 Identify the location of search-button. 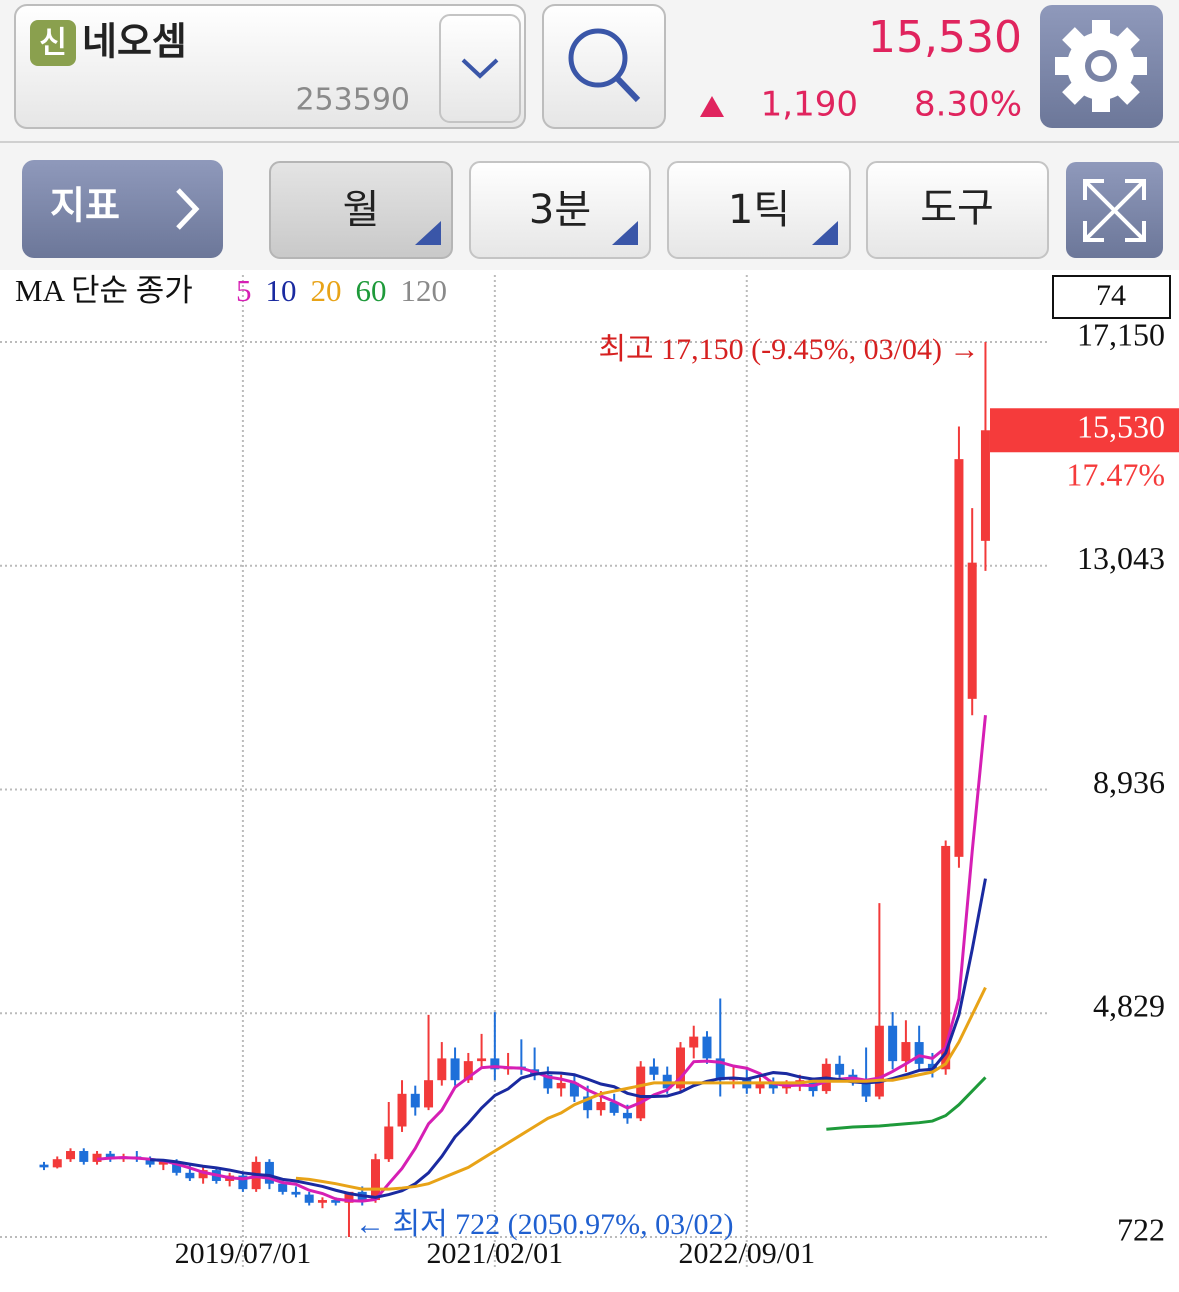
(604, 66).